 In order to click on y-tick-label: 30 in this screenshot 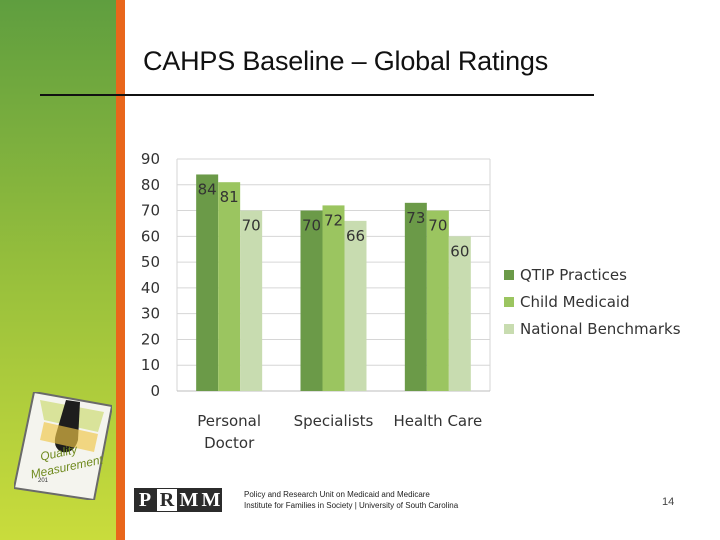, I will do `click(150, 314)`.